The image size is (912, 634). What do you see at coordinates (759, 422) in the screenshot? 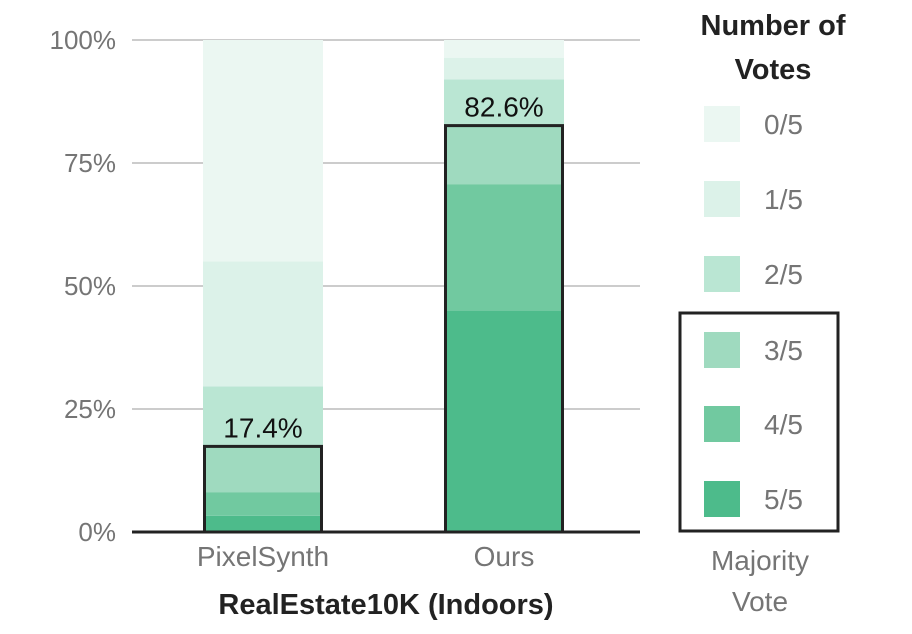
I see `majority-vote-box` at bounding box center [759, 422].